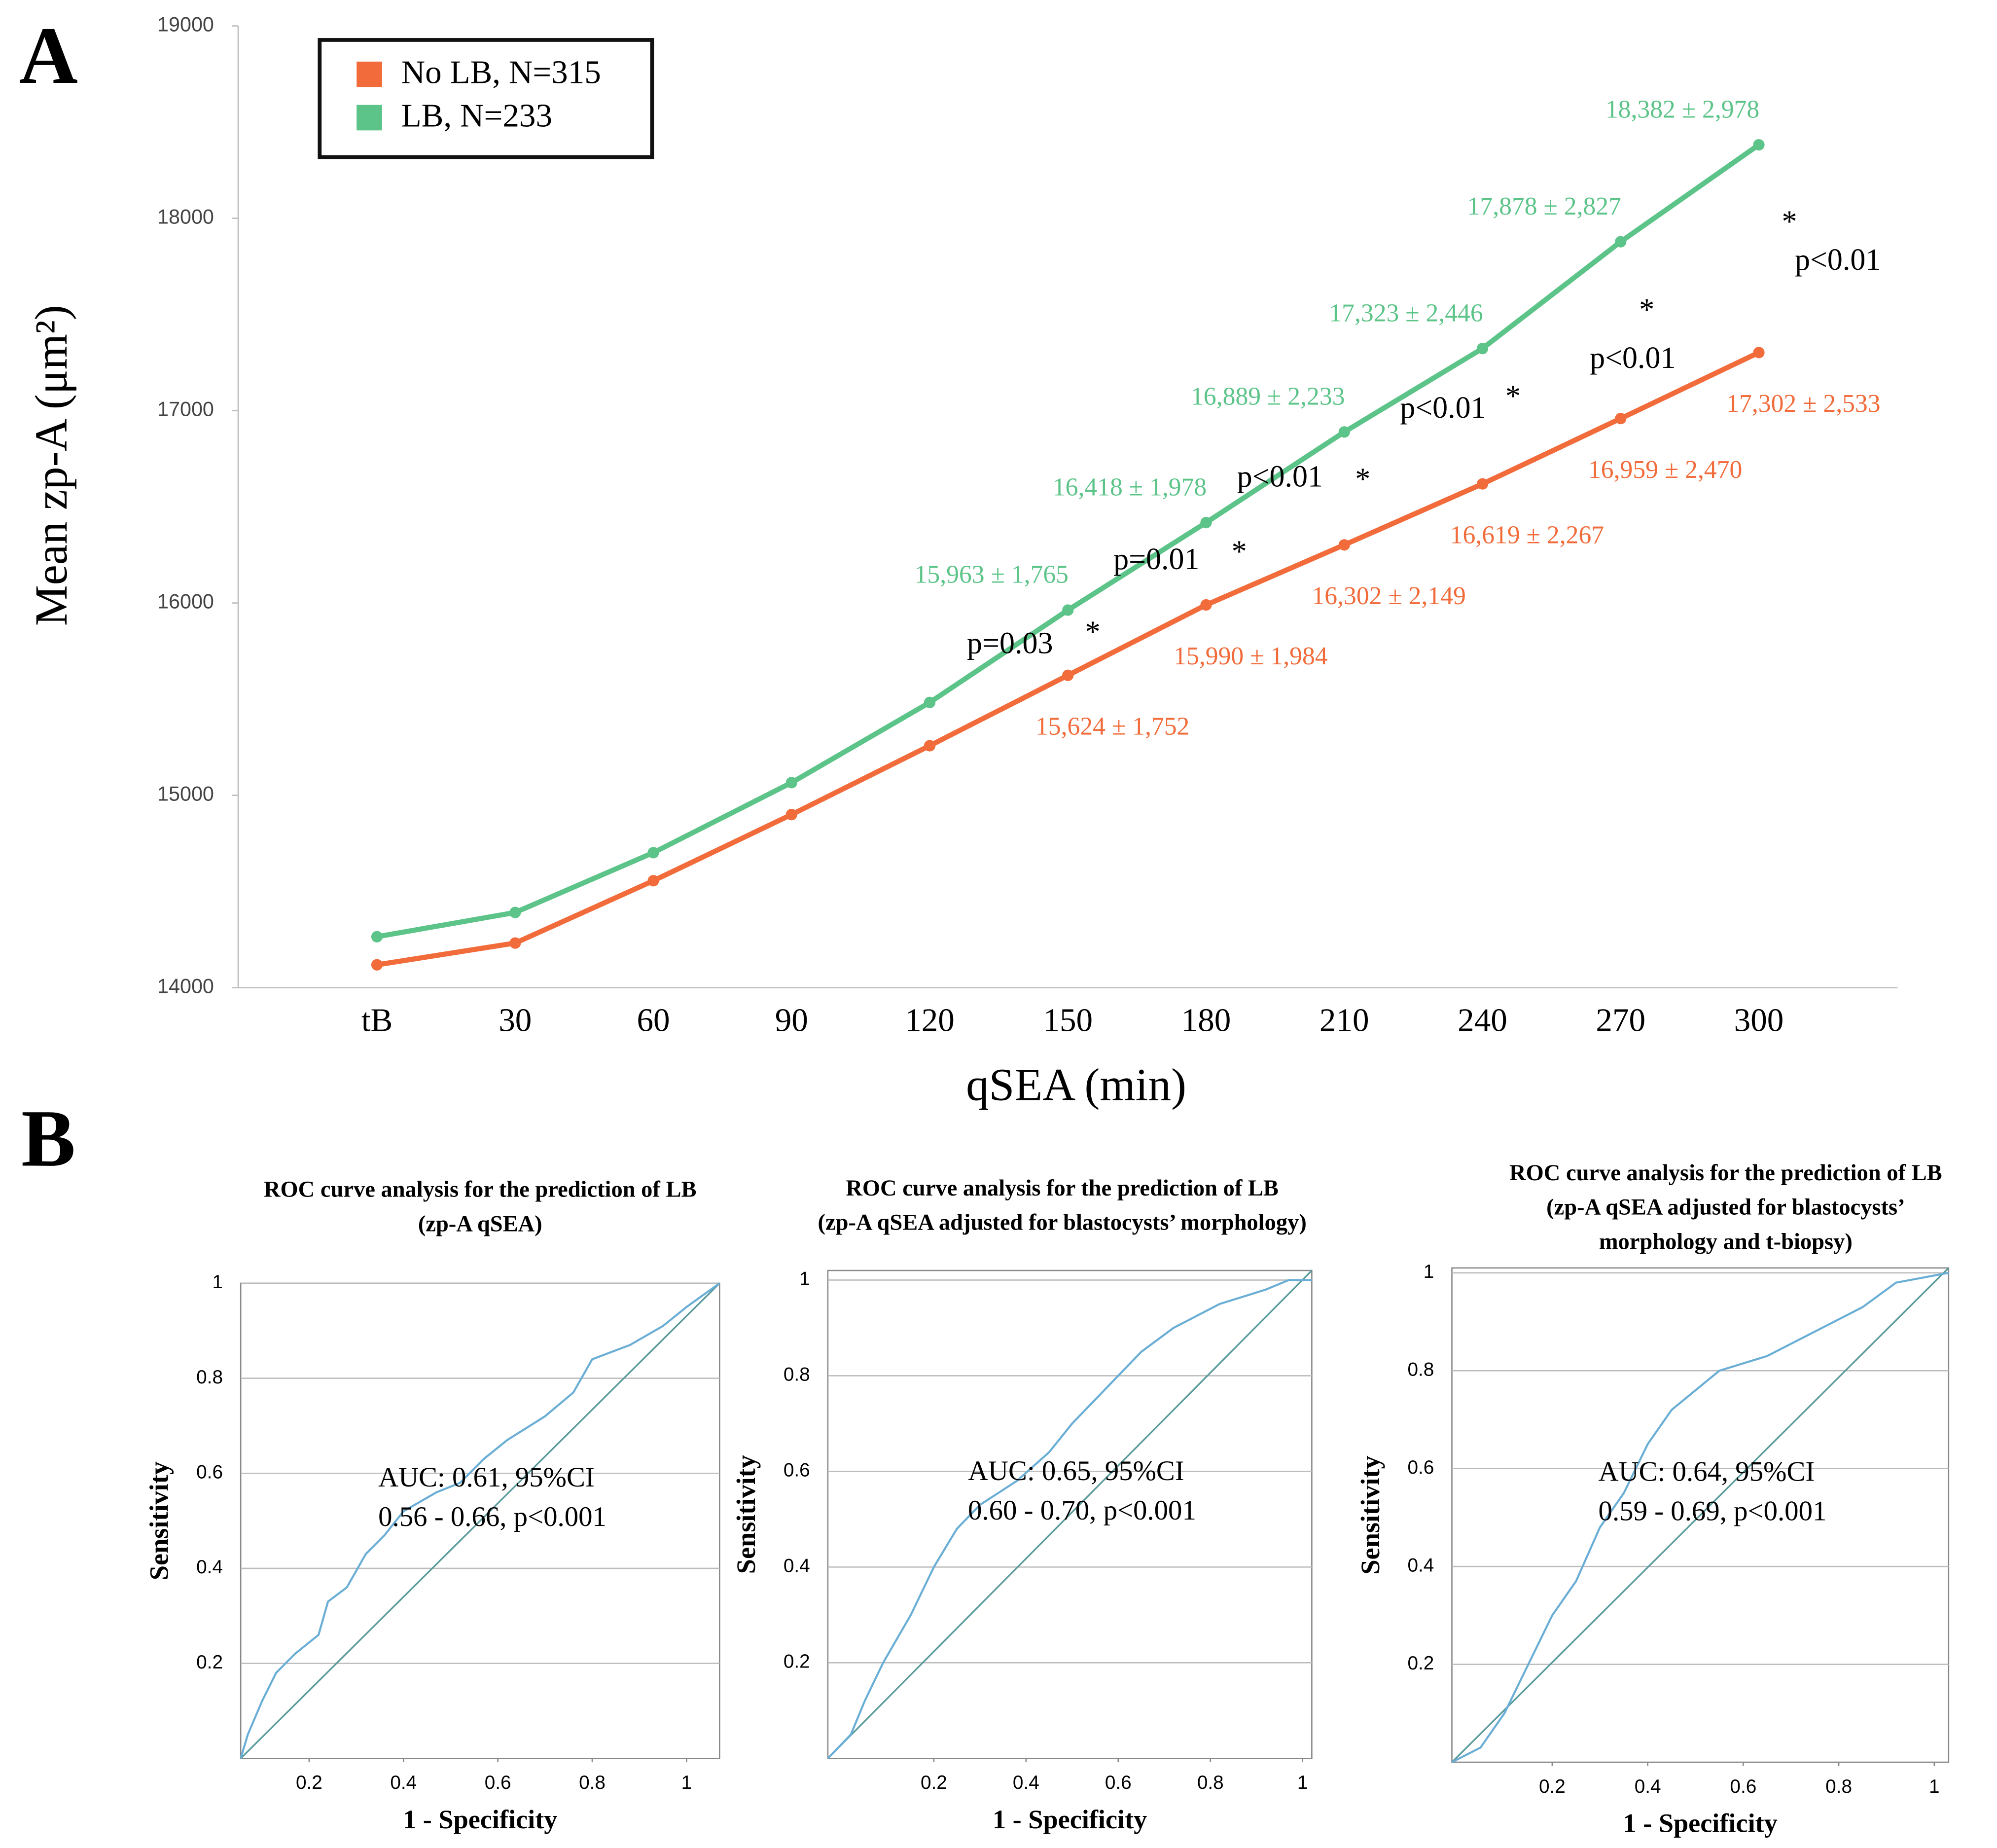 The image size is (1997, 1848). I want to click on auc-annotation: 0.59 - 0.69, p<0.001, so click(1713, 1510).